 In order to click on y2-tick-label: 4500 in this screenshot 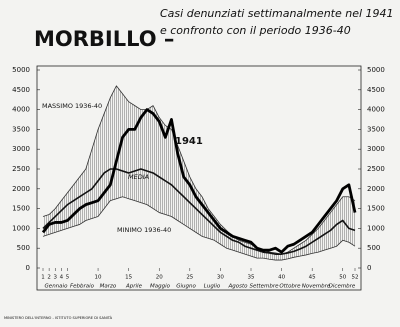, I will do `click(376, 90)`.